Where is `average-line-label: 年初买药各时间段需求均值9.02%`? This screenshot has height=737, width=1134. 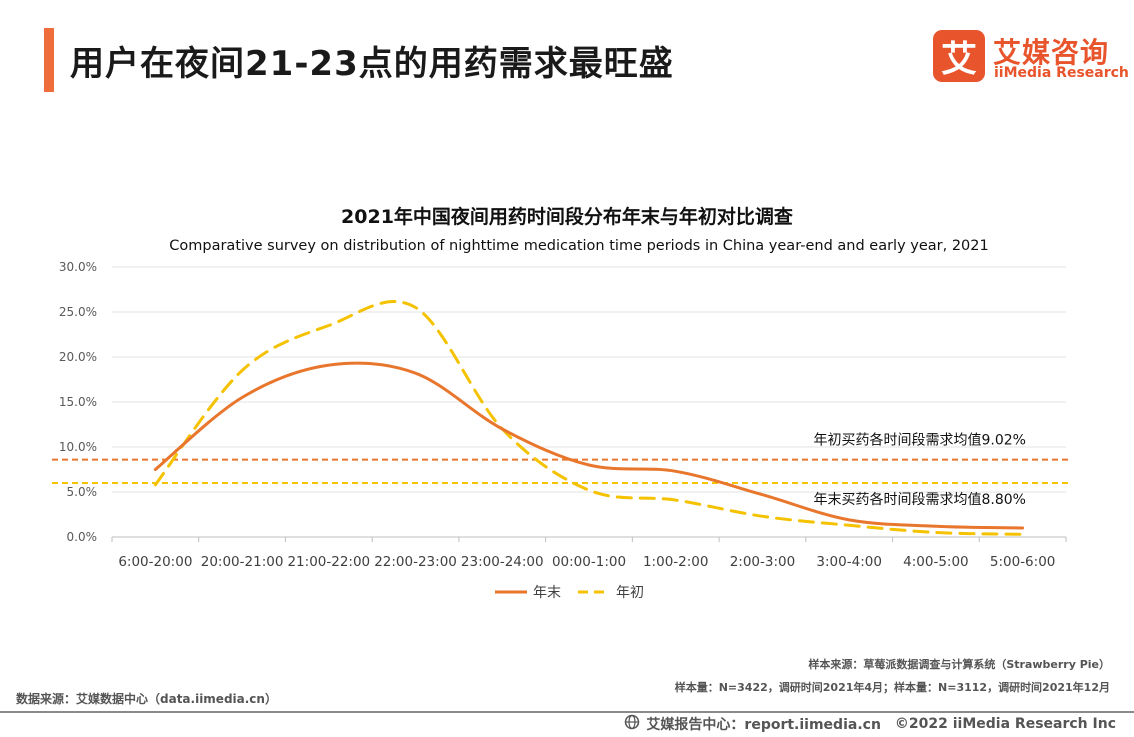
average-line-label: 年初买药各时间段需求均值9.02% is located at coordinates (920, 440).